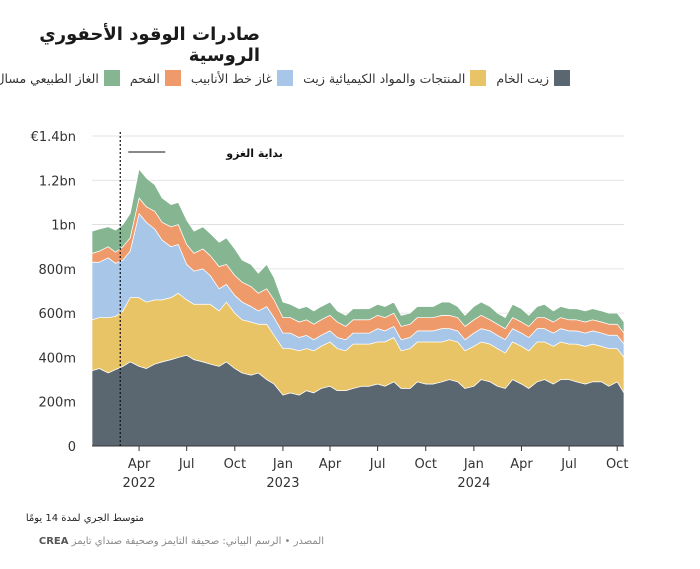 The image size is (700, 569). What do you see at coordinates (144, 78) in the screenshot?
I see `legend-label-3: الفحم` at bounding box center [144, 78].